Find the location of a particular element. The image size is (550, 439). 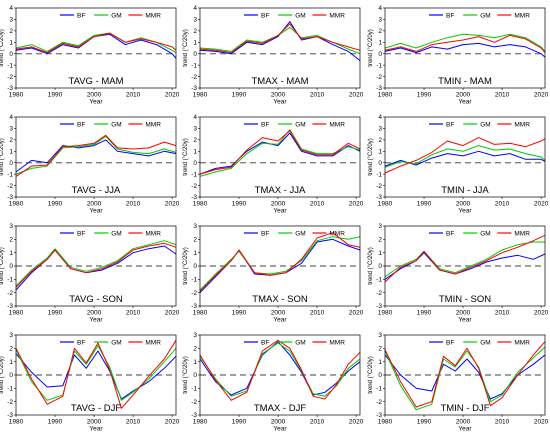

chart-title: TMIN - MAM is located at coordinates (465, 81).